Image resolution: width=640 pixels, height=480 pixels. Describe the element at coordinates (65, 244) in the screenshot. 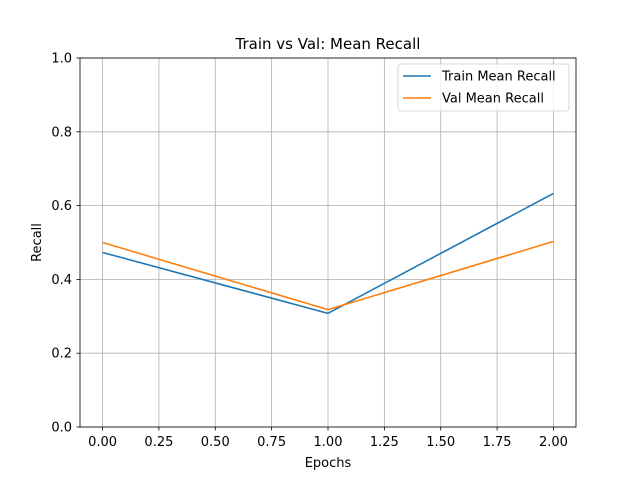

I see `y-axis-ticks: 0.0 0.2 0.4 0.6 0.8 1.0` at that location.